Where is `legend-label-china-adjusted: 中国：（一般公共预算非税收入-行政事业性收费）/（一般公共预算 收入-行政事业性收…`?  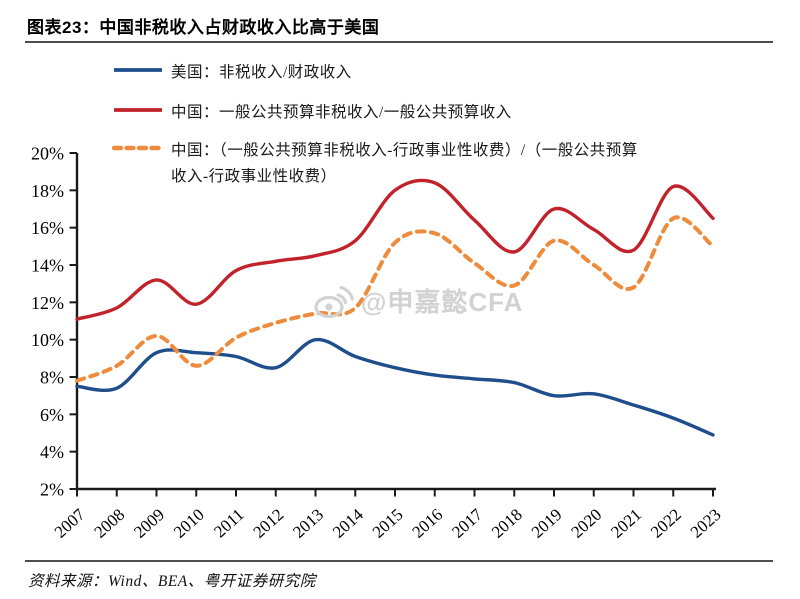 legend-label-china-adjusted: 中国：（一般公共预算非税收入-行政事业性收费）/（一般公共预算 收入-行政事业性收… is located at coordinates (404, 164).